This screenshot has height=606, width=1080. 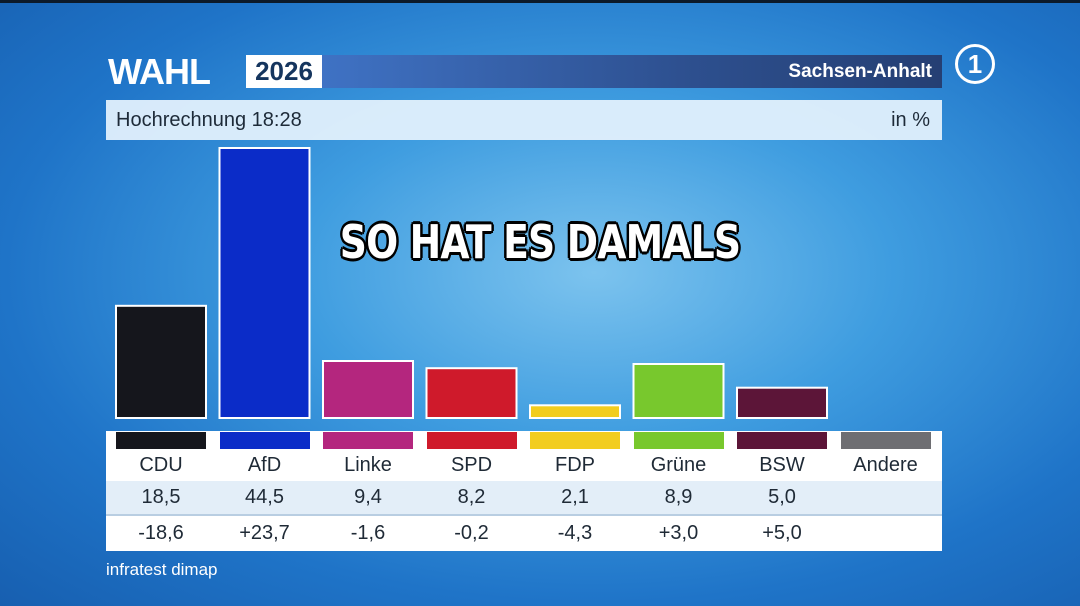 I want to click on value-label-grüne: 8,9, so click(x=678, y=497).